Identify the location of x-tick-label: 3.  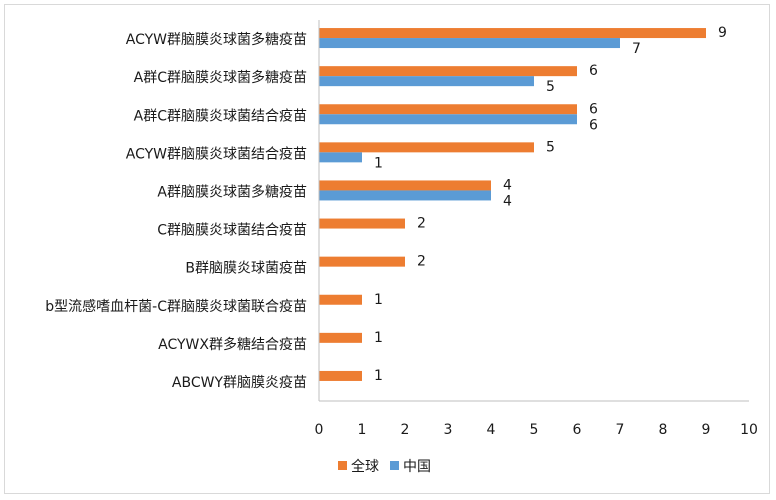
(448, 430).